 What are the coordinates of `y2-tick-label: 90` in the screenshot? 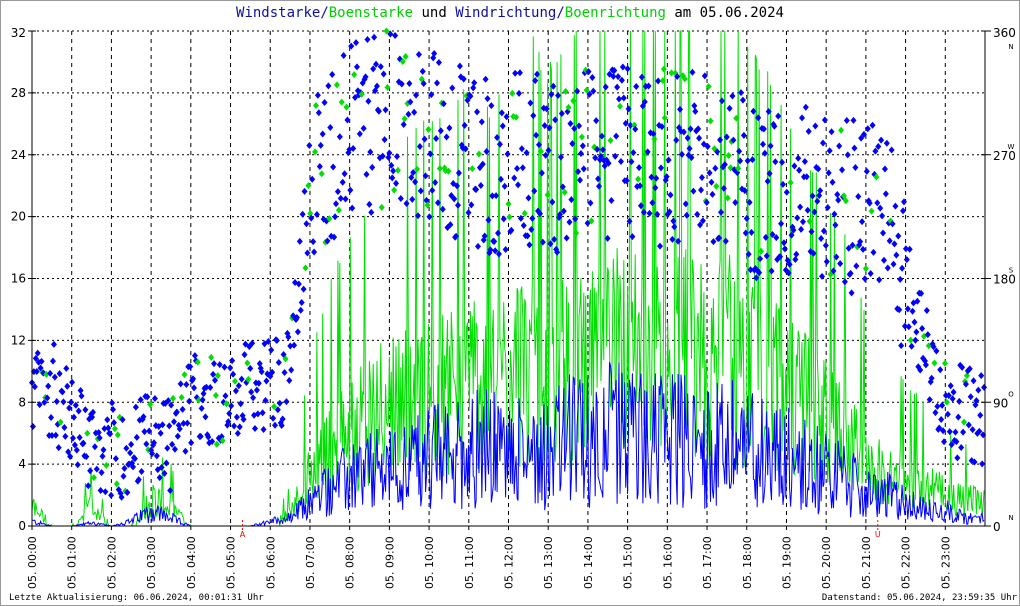 It's located at (1000, 403).